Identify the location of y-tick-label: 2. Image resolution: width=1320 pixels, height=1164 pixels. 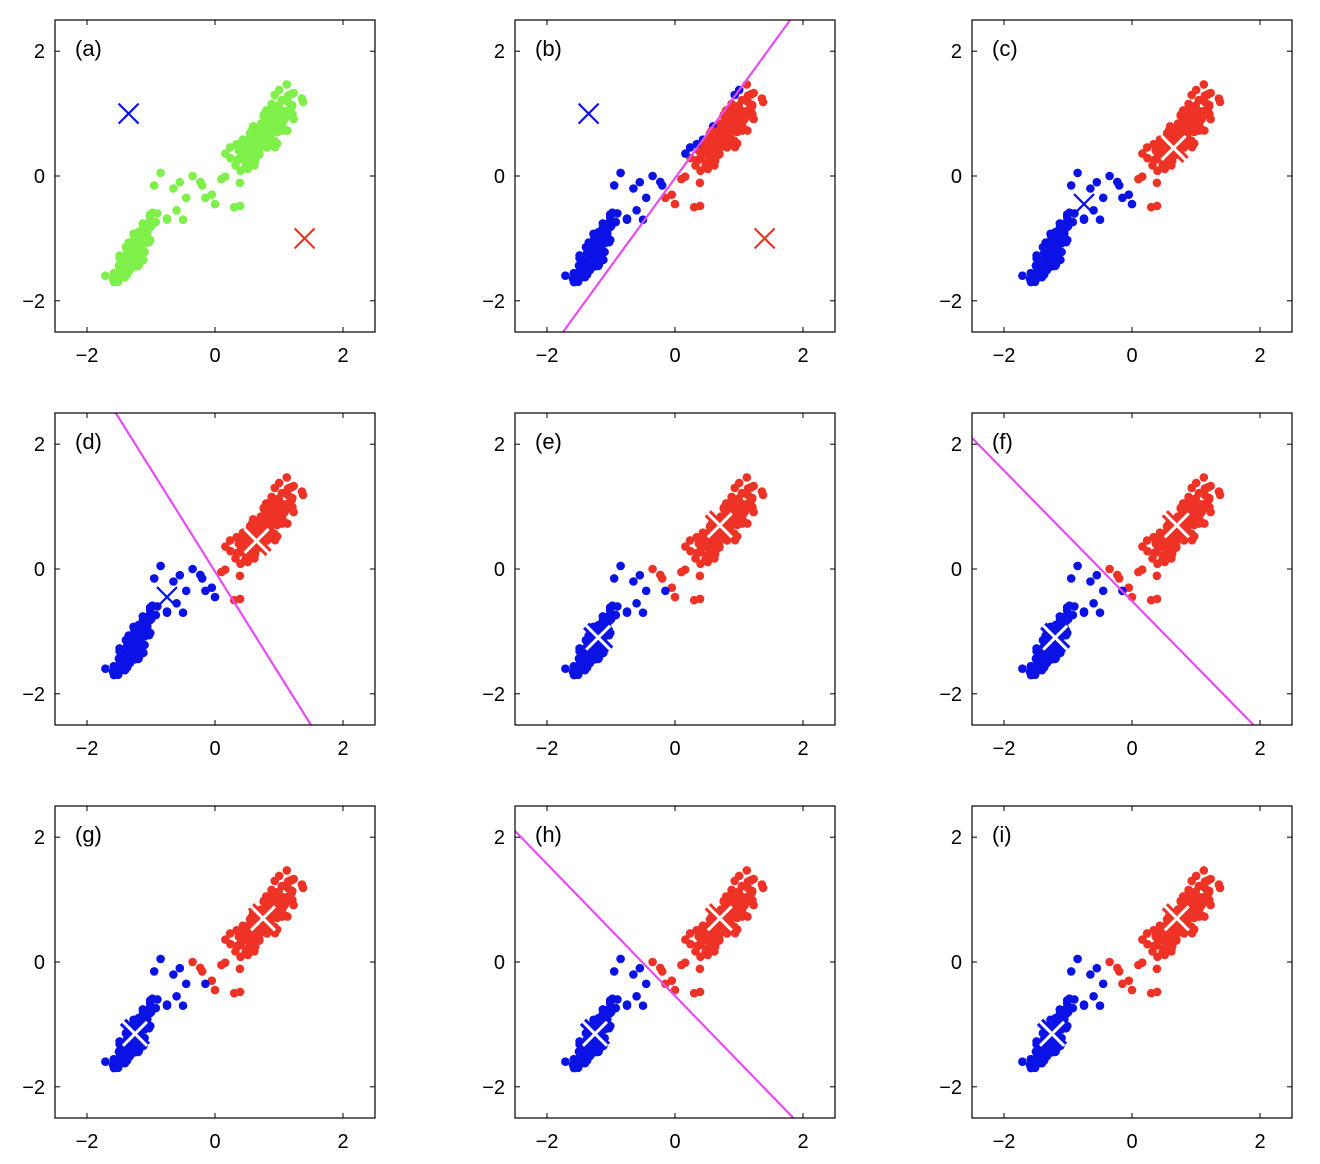
(499, 52).